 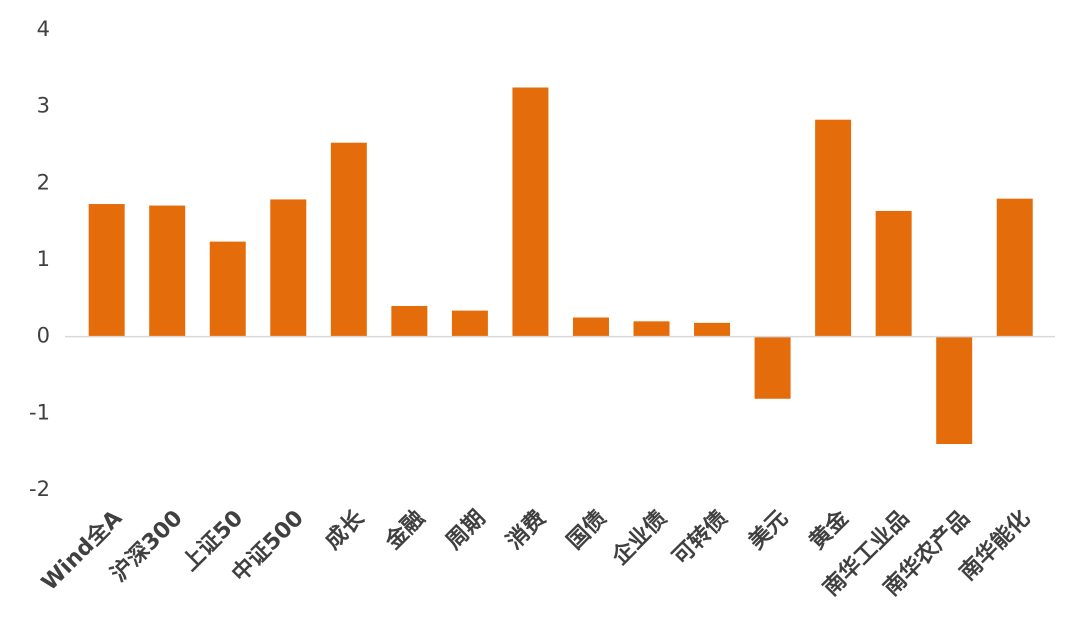 I want to click on x-tick-label: 周期, so click(x=466, y=530).